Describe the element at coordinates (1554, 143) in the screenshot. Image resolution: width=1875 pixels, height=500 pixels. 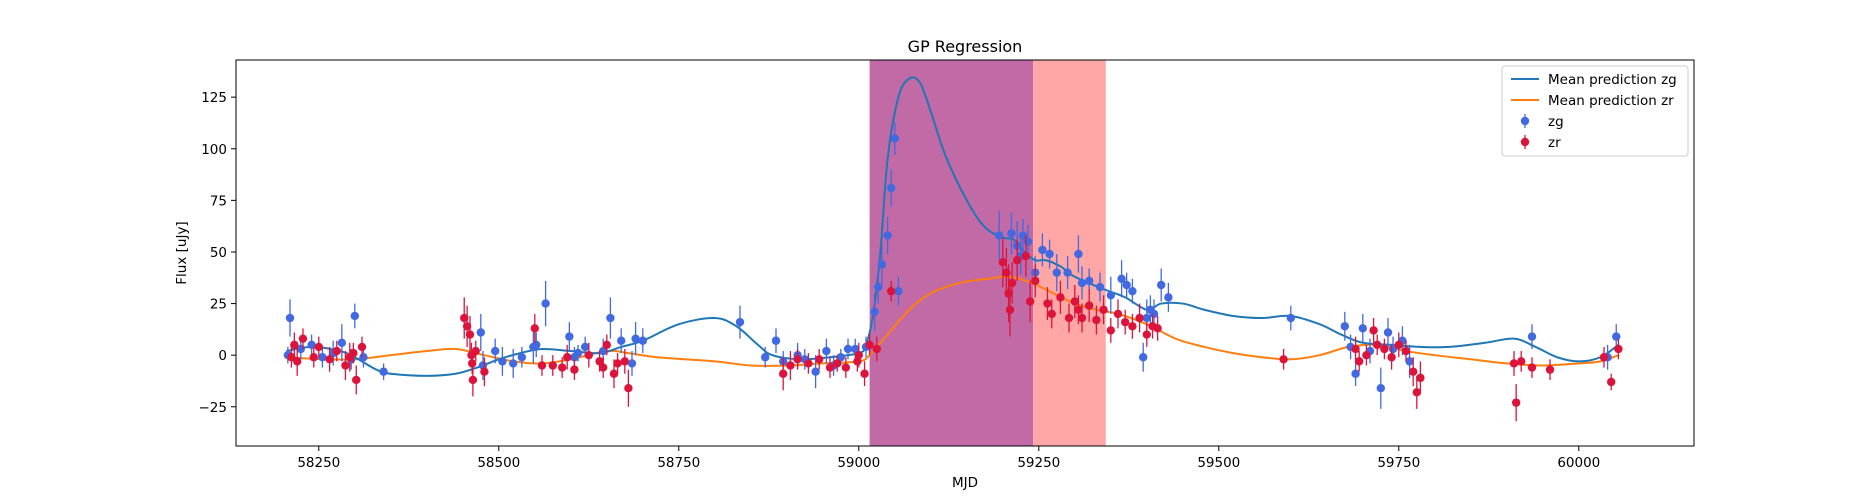
I see `legend-label: zr` at that location.